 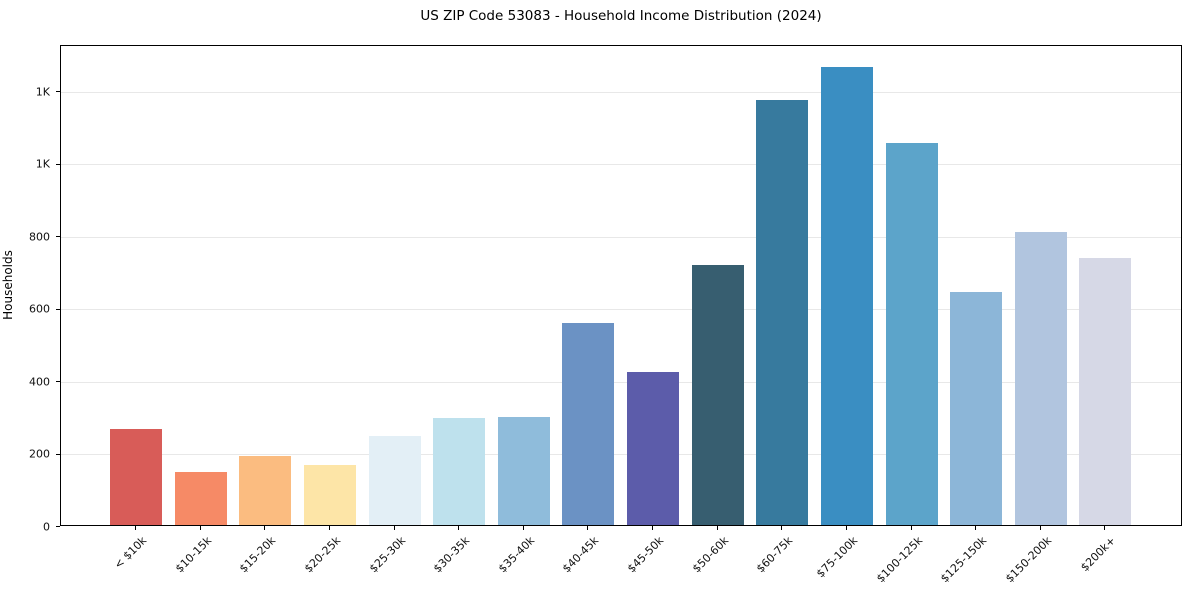 I want to click on bar-125-150k, so click(x=976, y=408).